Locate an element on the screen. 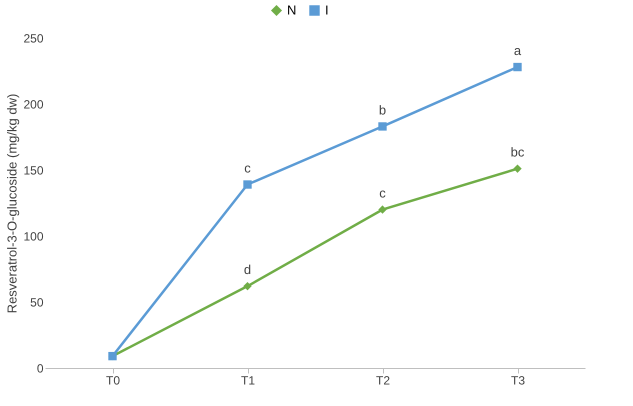 Image resolution: width=633 pixels, height=406 pixels. y-tick-label: 250 is located at coordinates (33, 39).